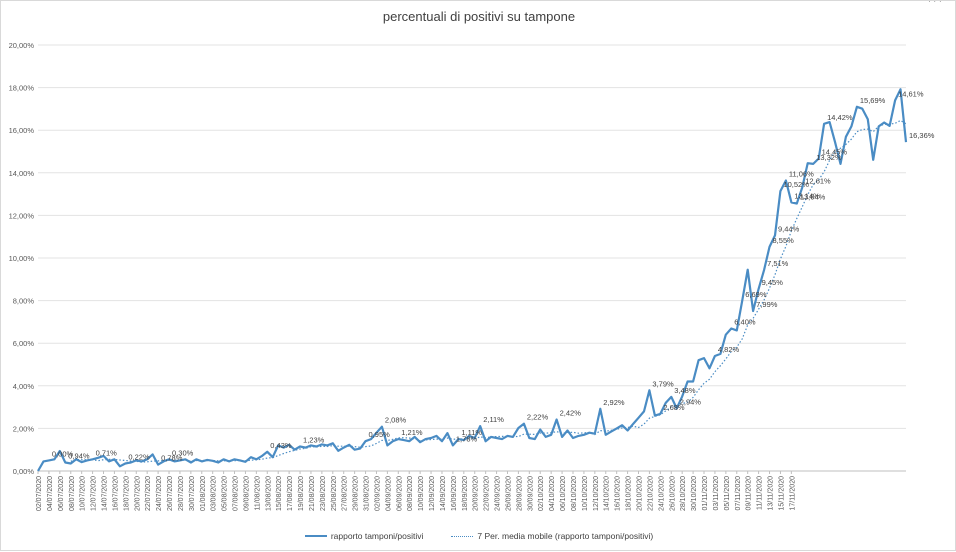 This screenshot has width=956, height=552. What do you see at coordinates (24, 301) in the screenshot?
I see `y-tick-label: 8,00%` at bounding box center [24, 301].